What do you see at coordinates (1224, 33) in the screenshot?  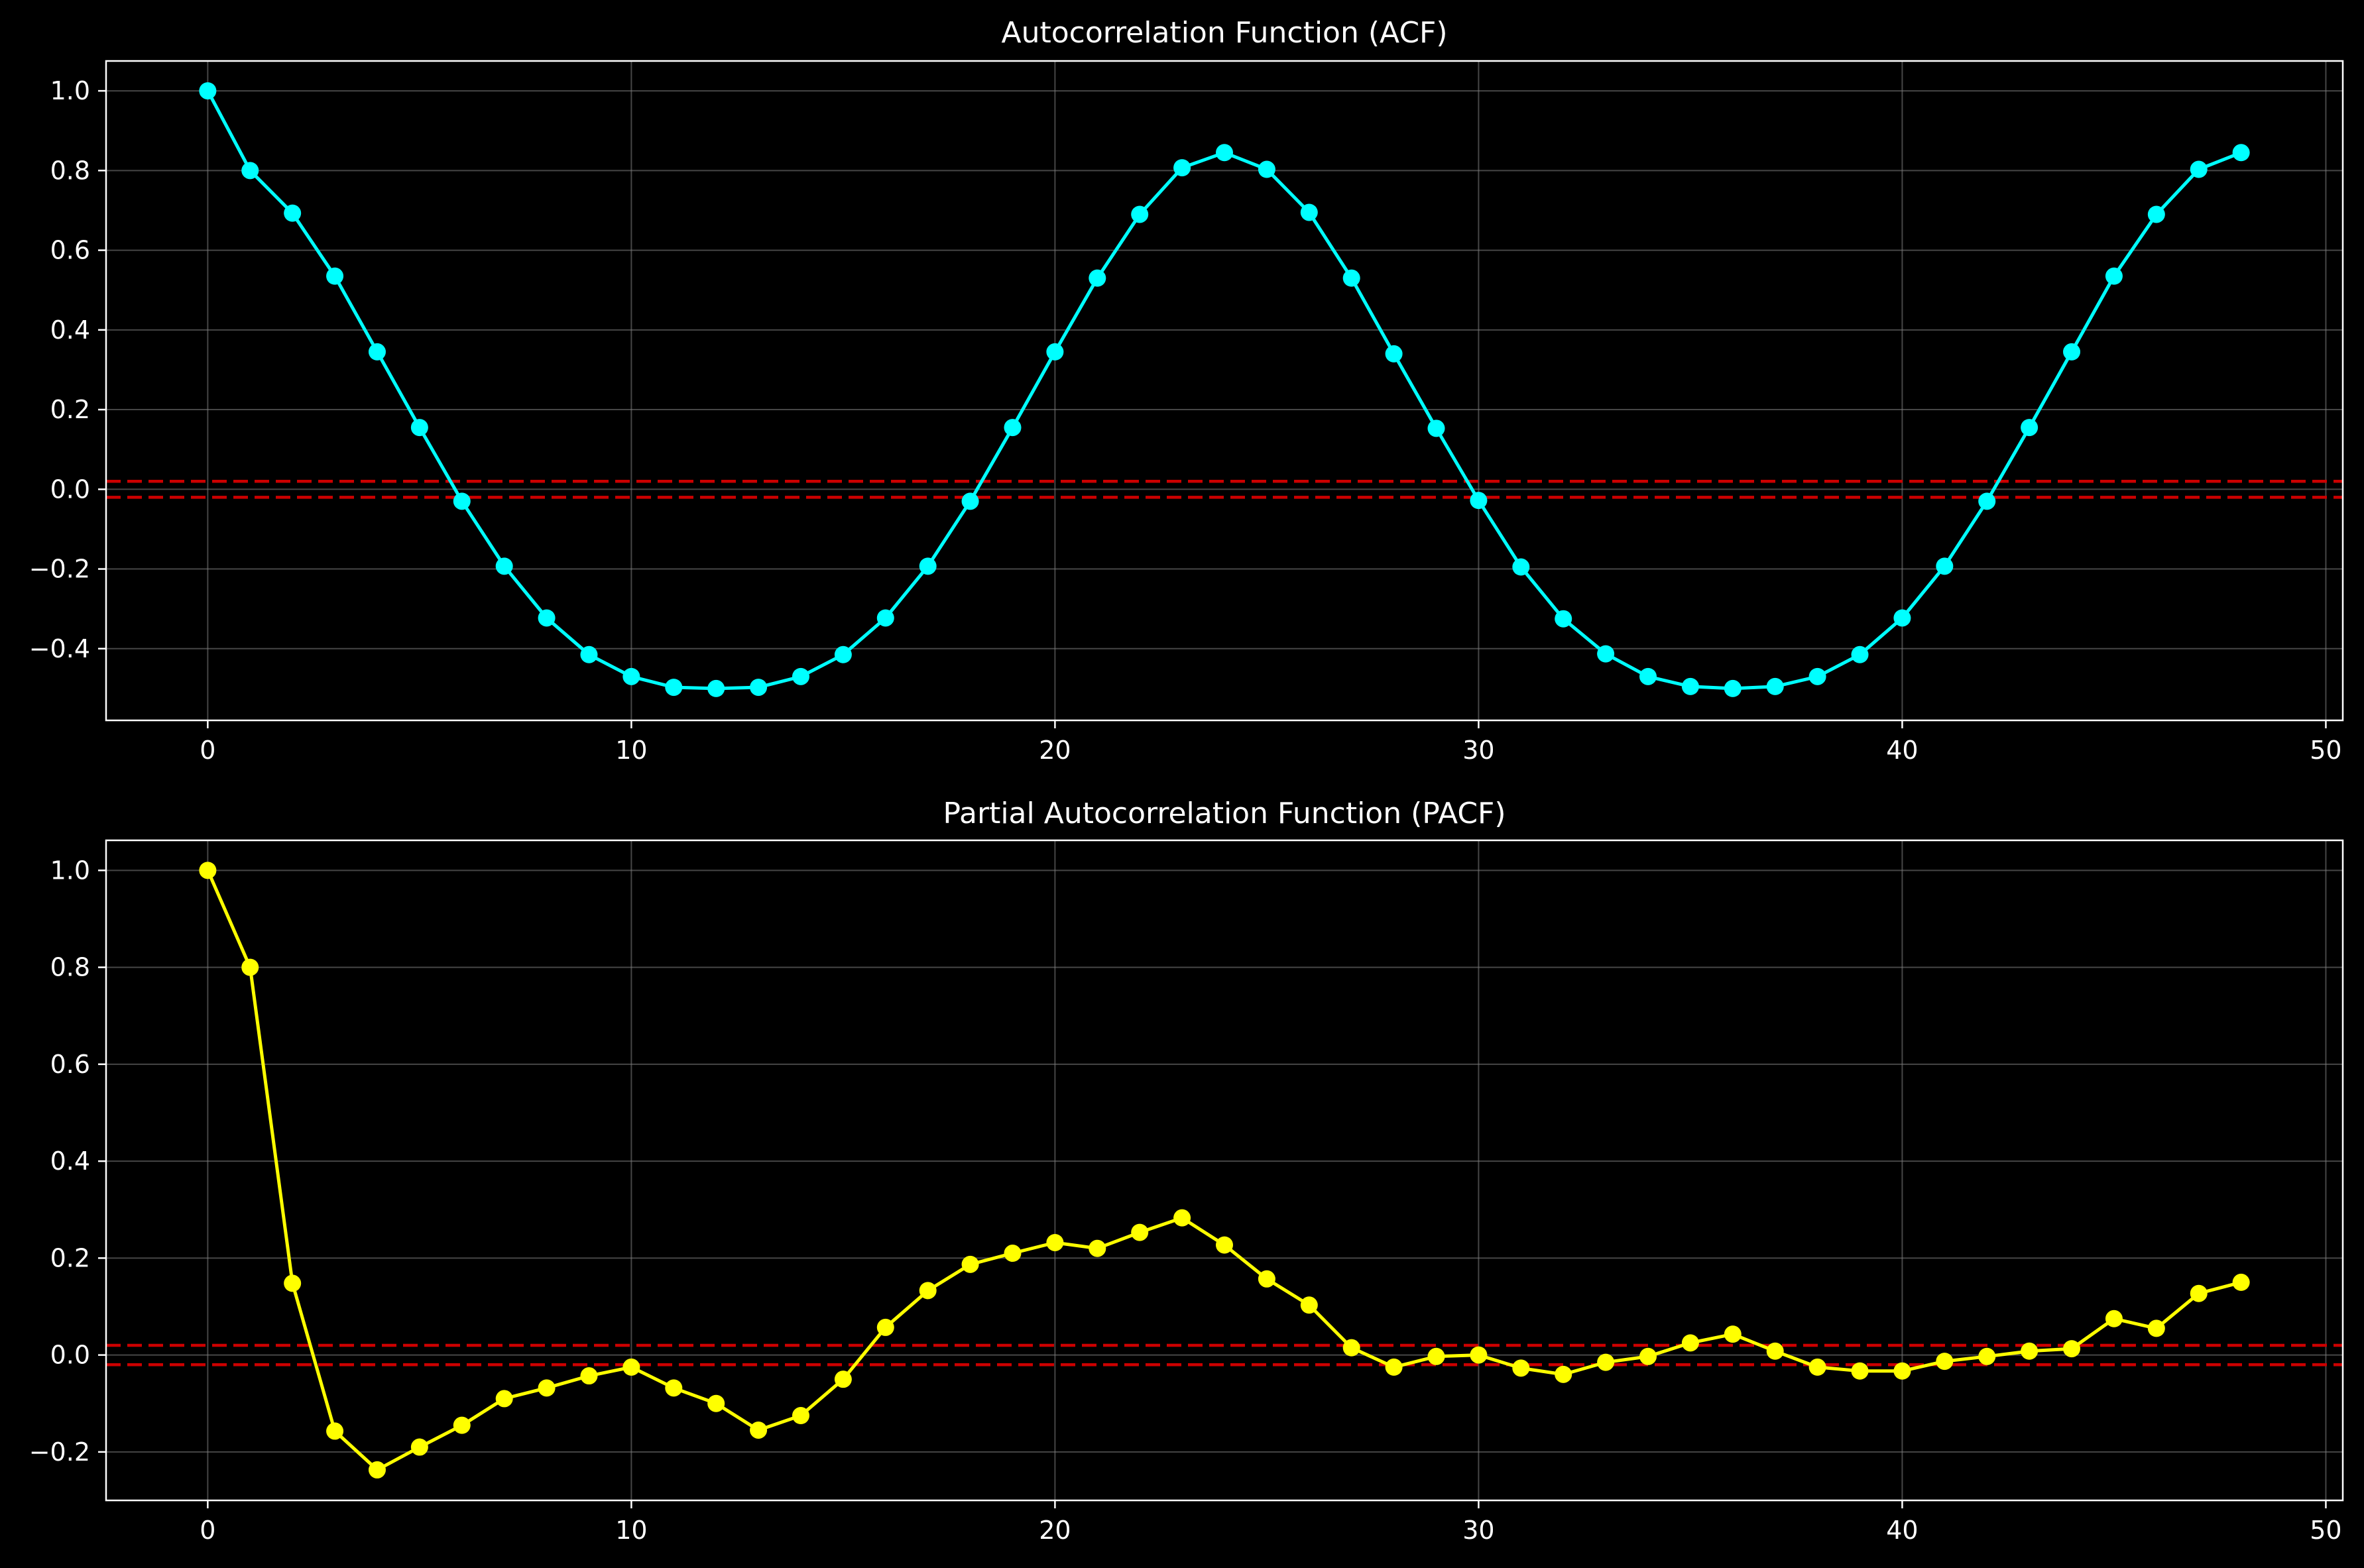 I see `acf-title: Autocorrelation Function (ACF)` at bounding box center [1224, 33].